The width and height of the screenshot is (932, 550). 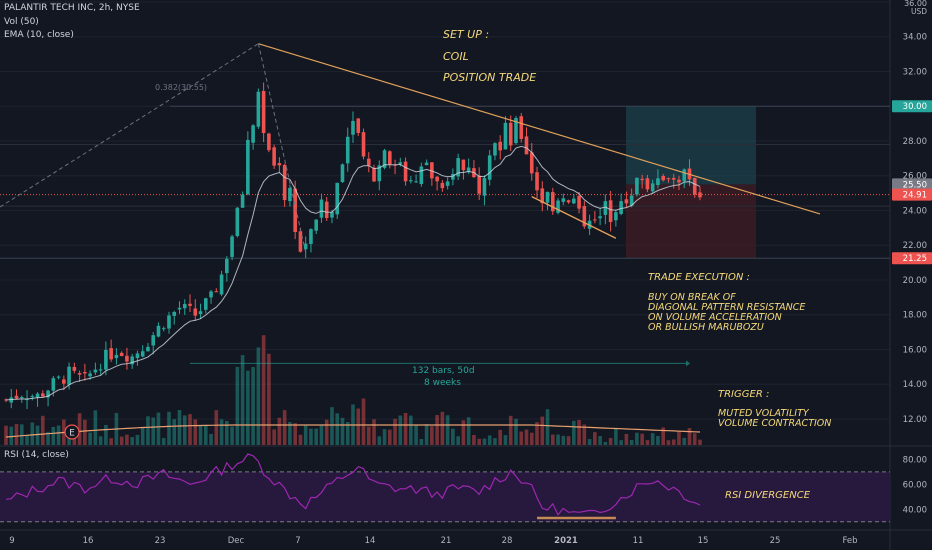 I want to click on trigger-title: TRIGGER :, so click(x=744, y=394).